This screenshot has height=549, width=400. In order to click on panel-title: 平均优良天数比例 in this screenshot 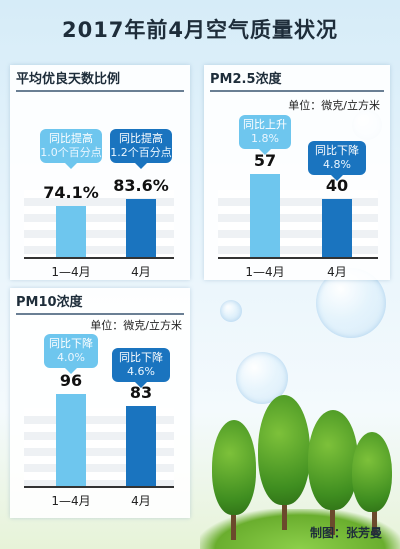, I will do `click(100, 81)`.